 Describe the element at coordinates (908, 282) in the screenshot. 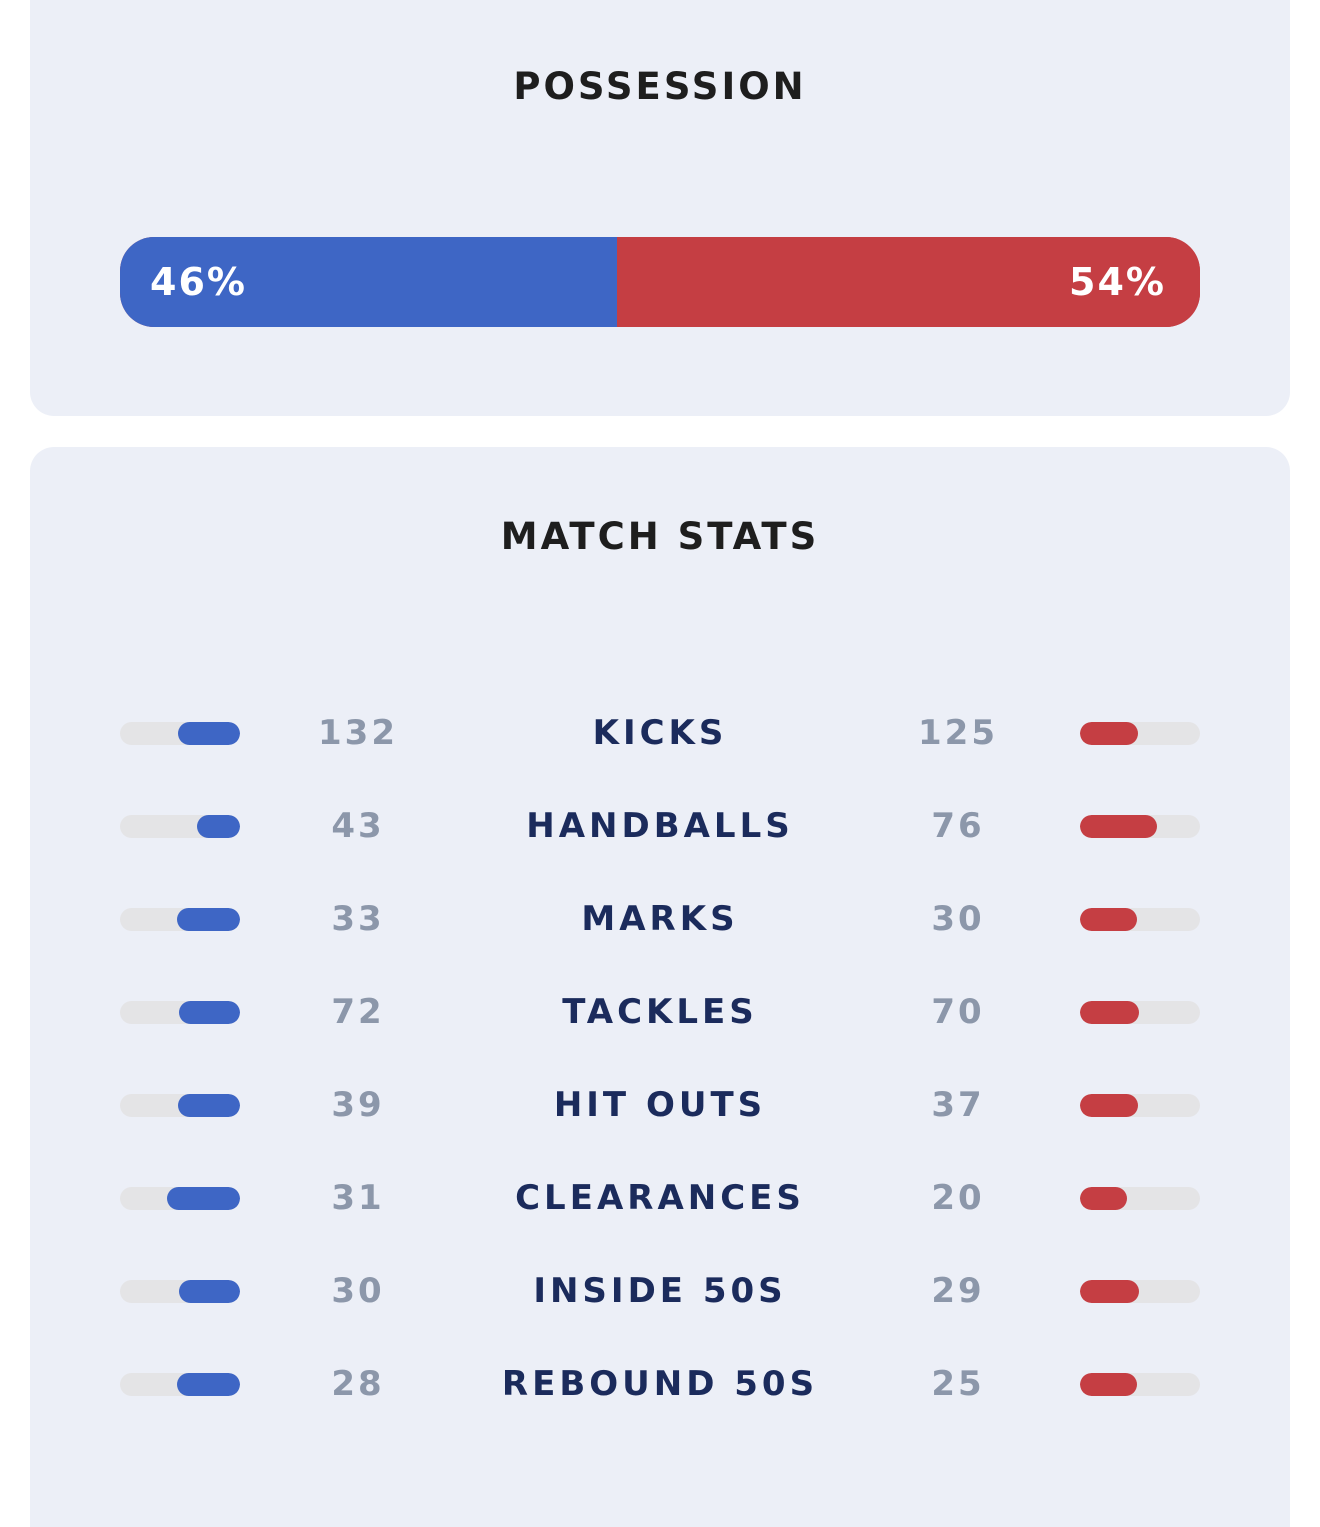

I see `possession-away-segment: 54%` at that location.